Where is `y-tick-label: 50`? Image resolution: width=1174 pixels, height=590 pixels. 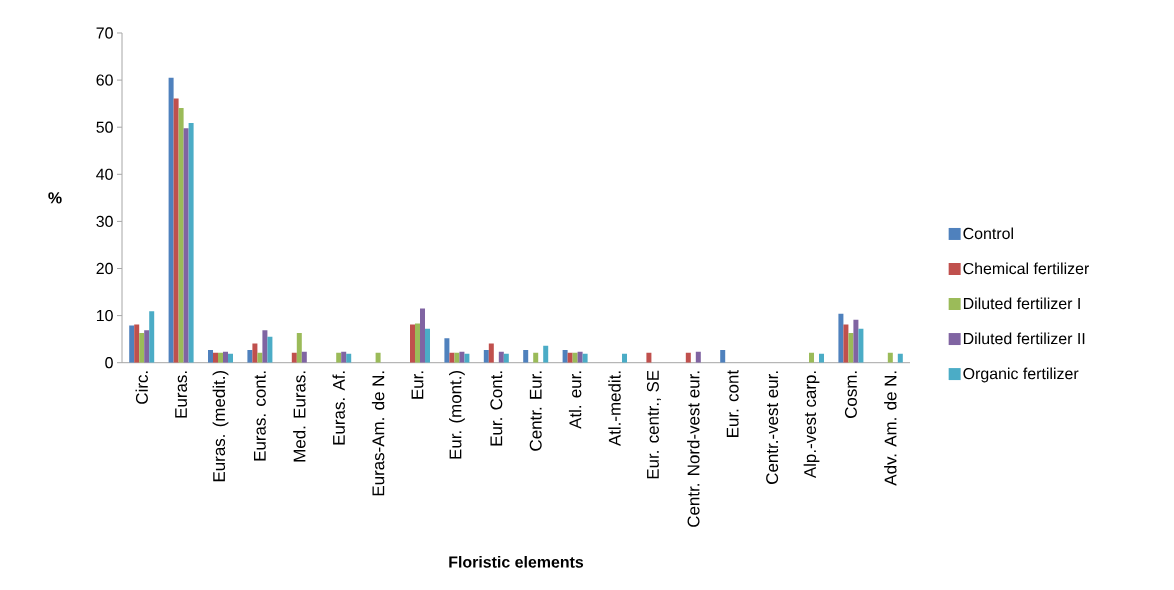
y-tick-label: 50 is located at coordinates (104, 127).